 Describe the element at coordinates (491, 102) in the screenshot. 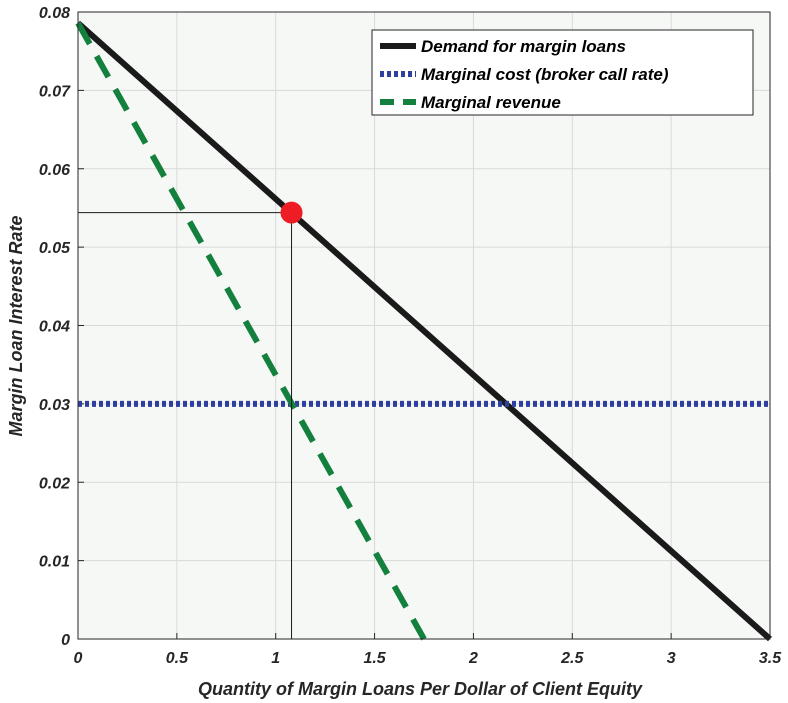

I see `legend-label-marginal-revenue: Marginal revenue` at that location.